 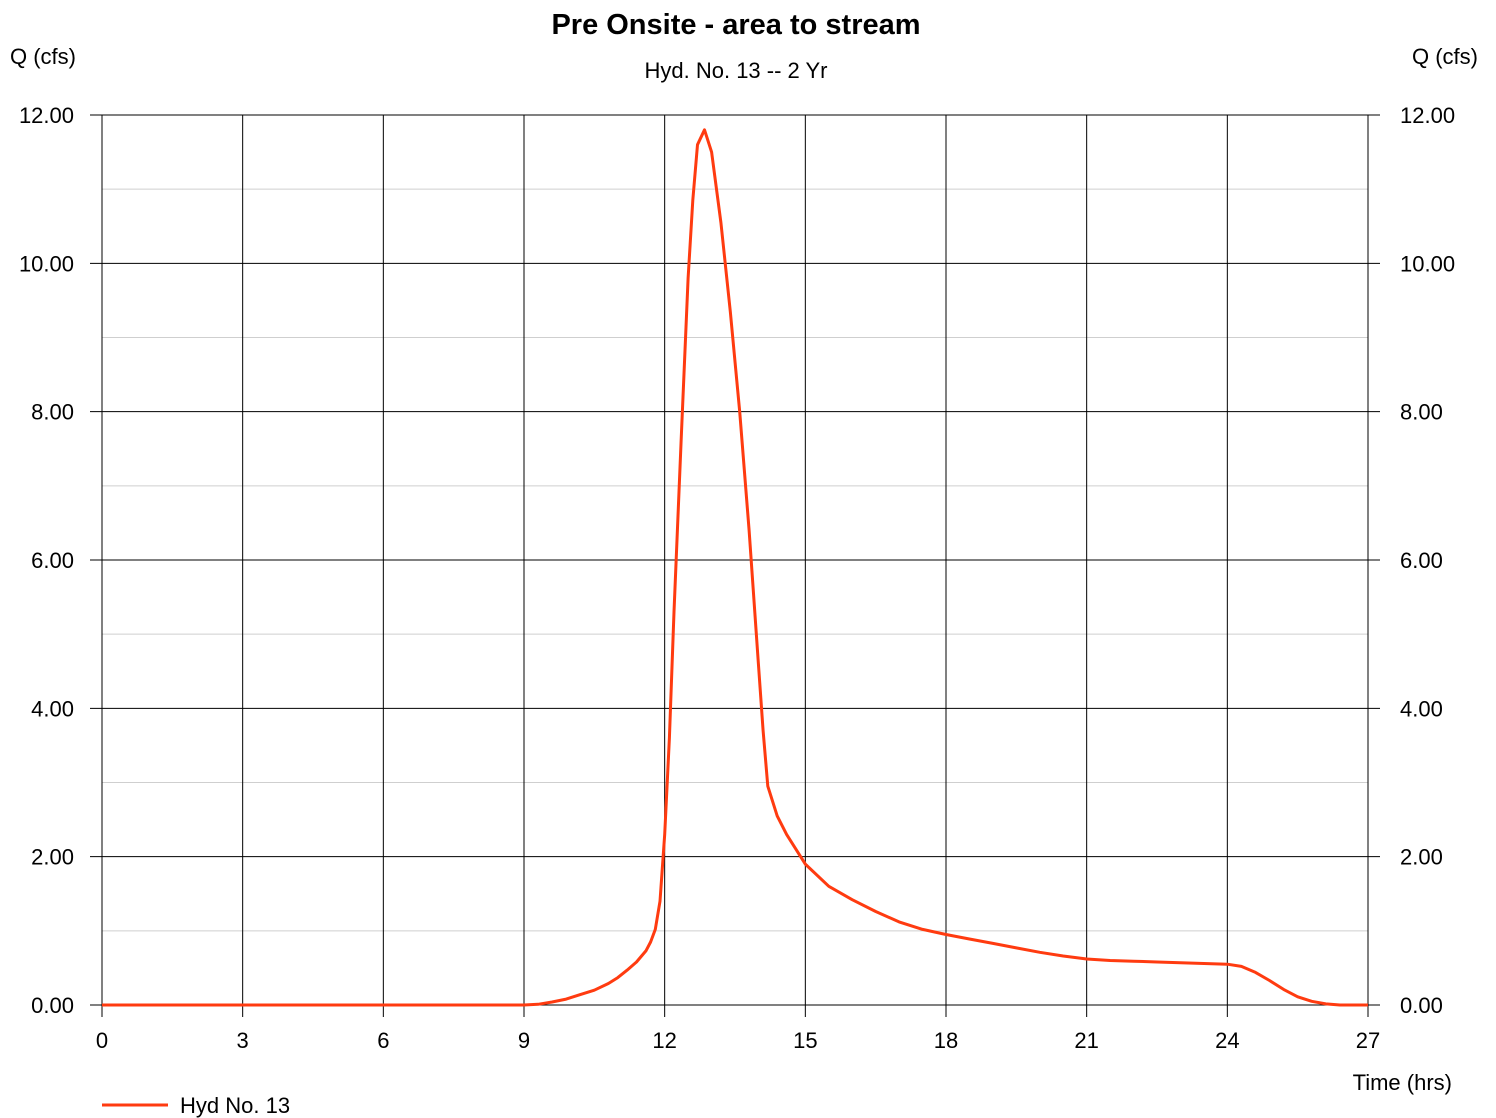 What do you see at coordinates (243, 1040) in the screenshot?
I see `x-tick-label: 3` at bounding box center [243, 1040].